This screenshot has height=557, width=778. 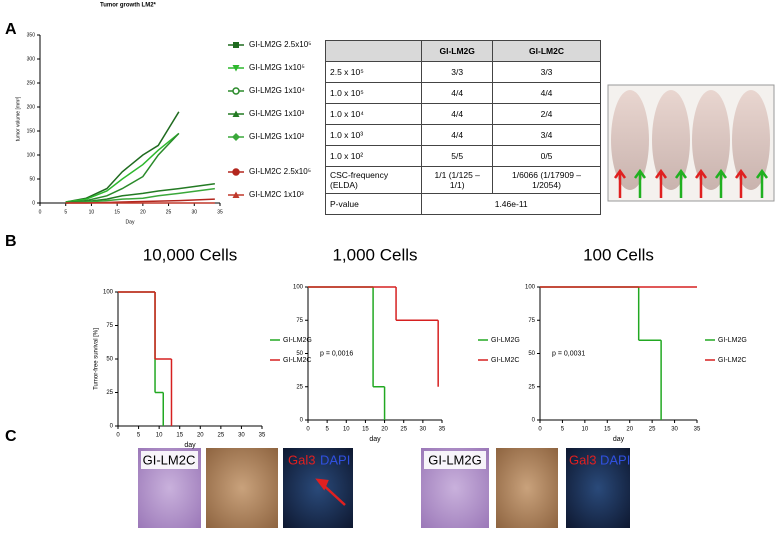 I want to click on stain-label: Gal3, so click(x=582, y=459).